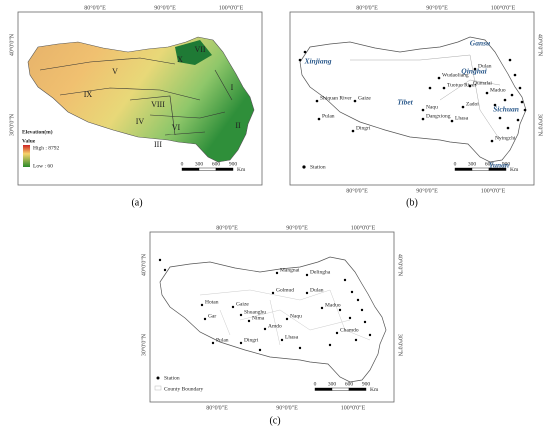 The image size is (550, 430). Describe the element at coordinates (461, 85) in the screenshot. I see `label: Tuotuo River` at that location.